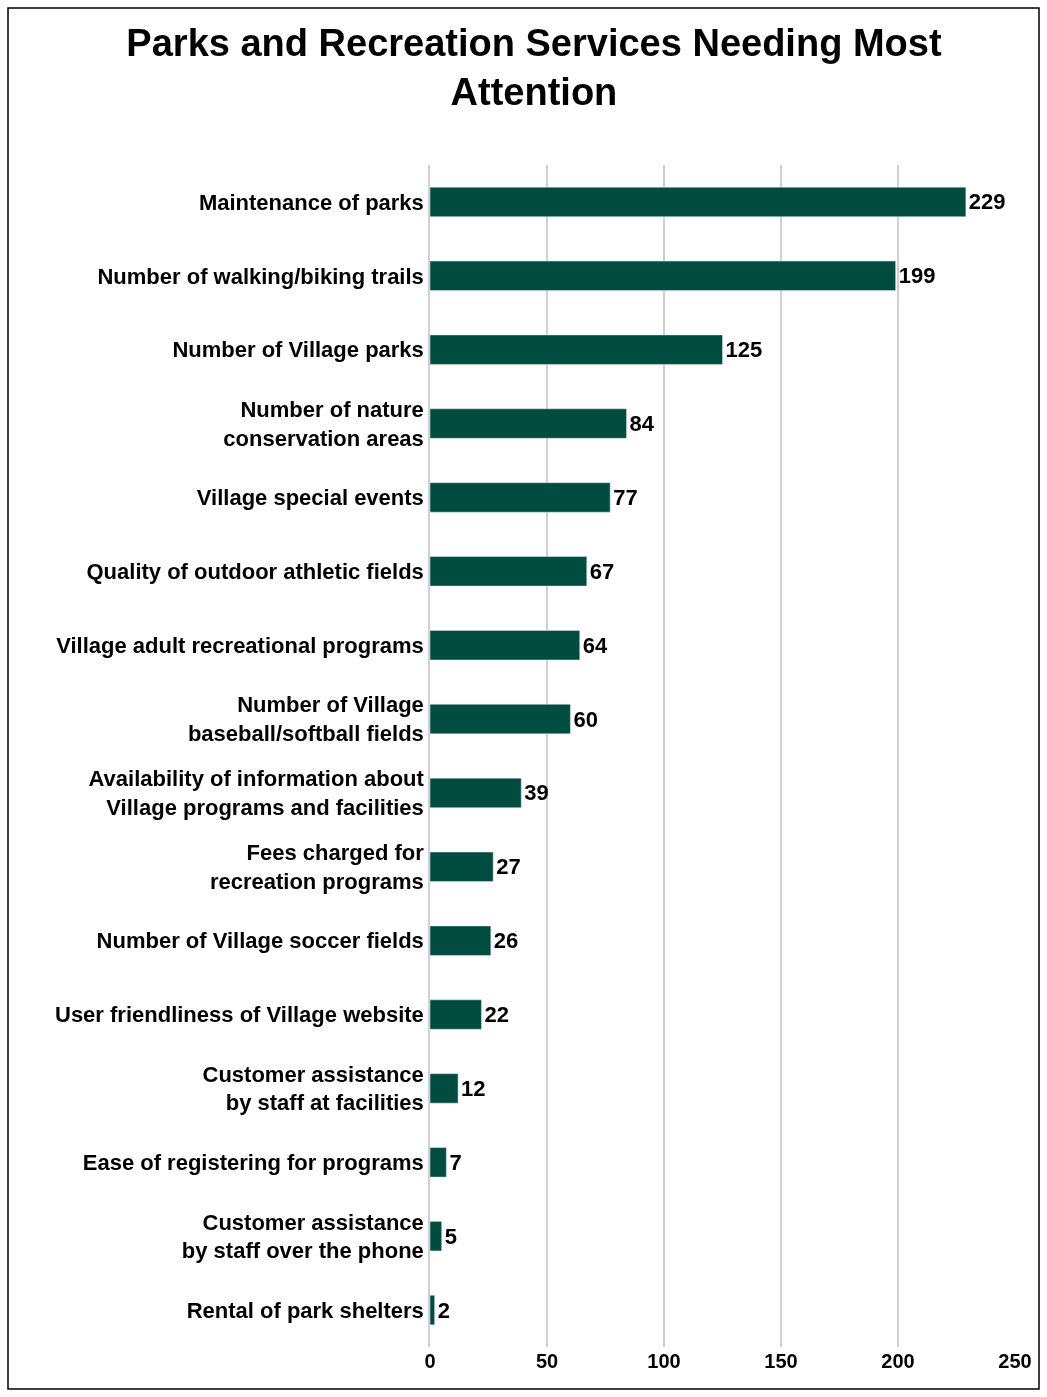 The image size is (1047, 1397). Describe the element at coordinates (496, 1015) in the screenshot. I see `data-label: 22` at that location.